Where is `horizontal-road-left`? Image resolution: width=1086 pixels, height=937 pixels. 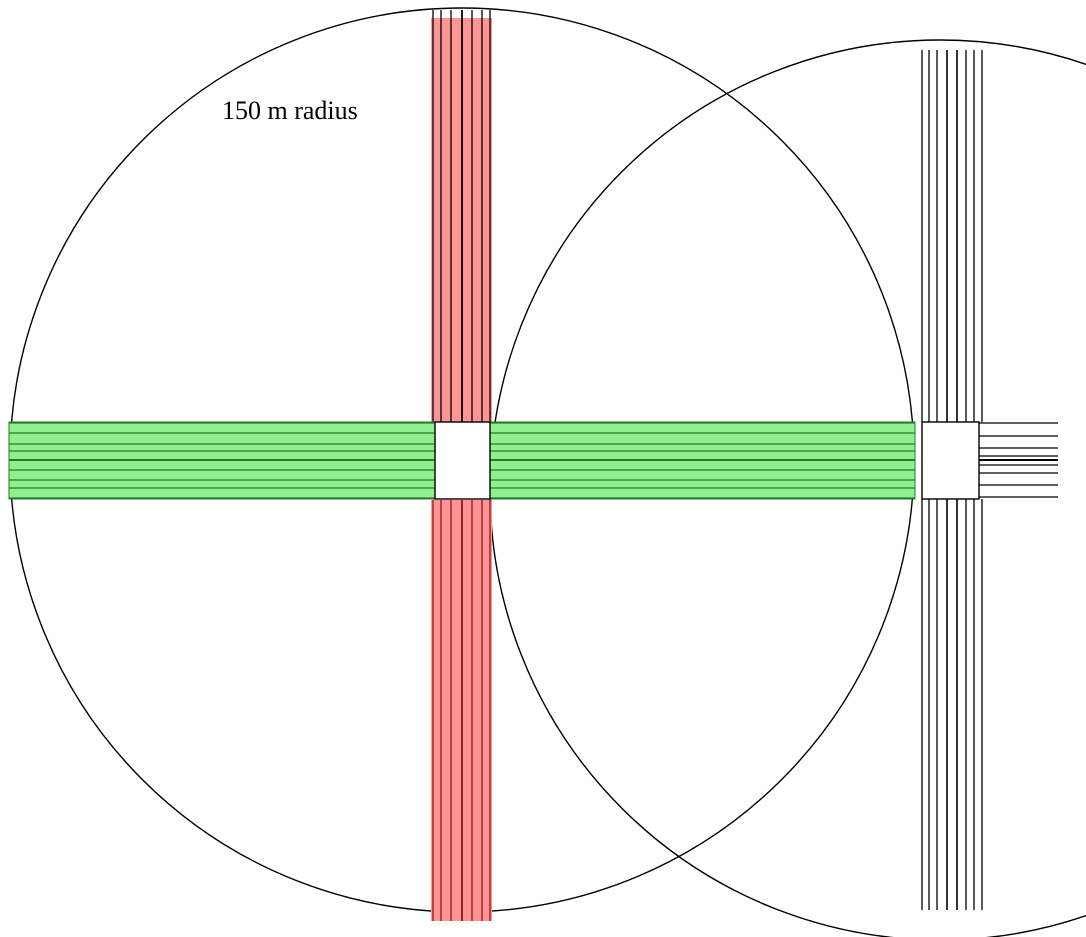 horizontal-road-left is located at coordinates (462, 460).